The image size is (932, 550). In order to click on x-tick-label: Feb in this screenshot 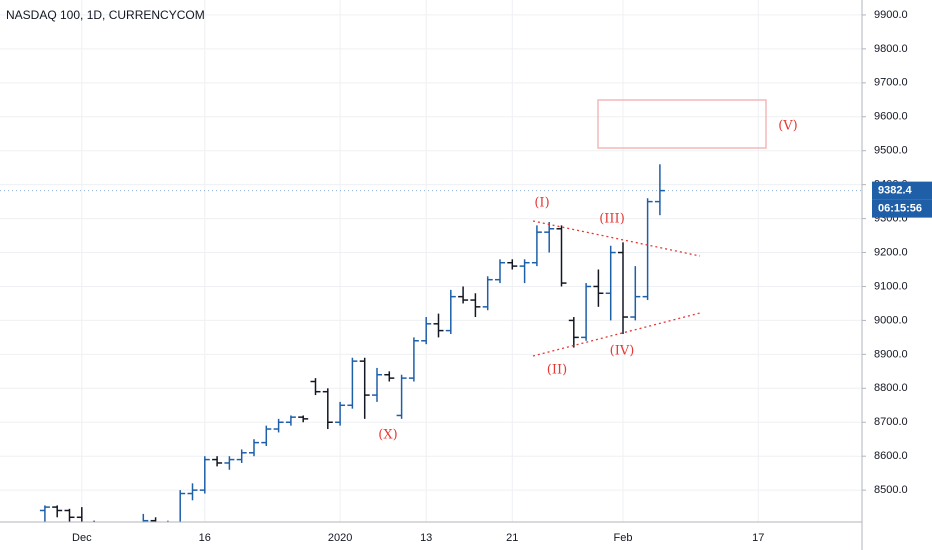, I will do `click(623, 538)`.